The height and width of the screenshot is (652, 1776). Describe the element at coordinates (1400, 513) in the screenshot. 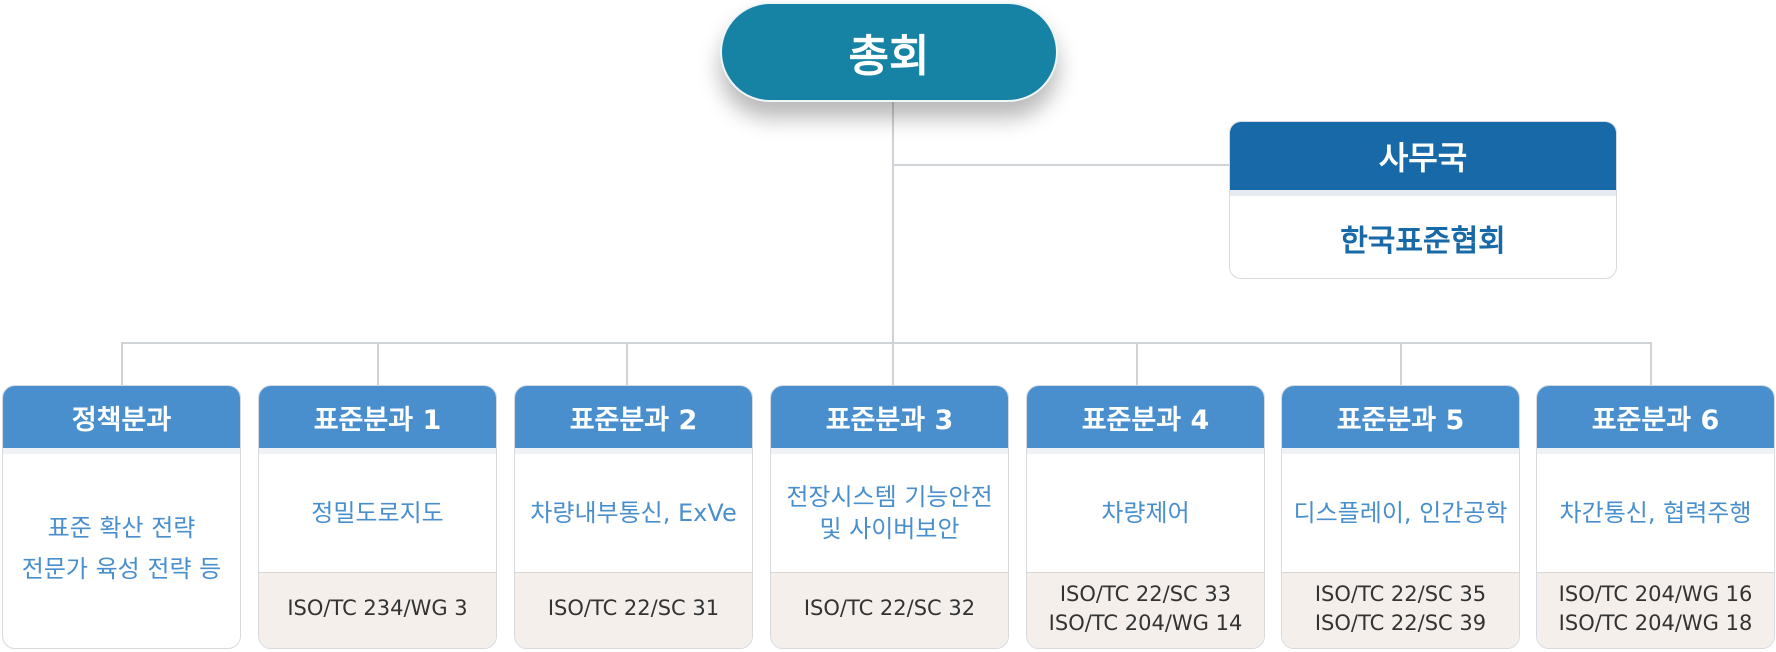

I see `committee-scope: 디스플레이, 인간공학` at that location.